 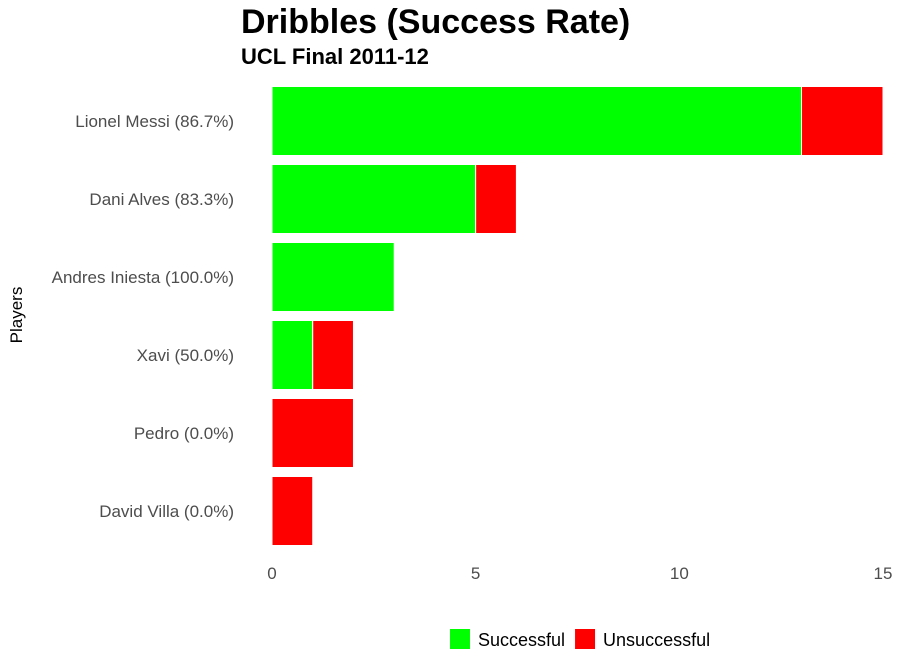 What do you see at coordinates (883, 573) in the screenshot?
I see `x-tick-label: 15` at bounding box center [883, 573].